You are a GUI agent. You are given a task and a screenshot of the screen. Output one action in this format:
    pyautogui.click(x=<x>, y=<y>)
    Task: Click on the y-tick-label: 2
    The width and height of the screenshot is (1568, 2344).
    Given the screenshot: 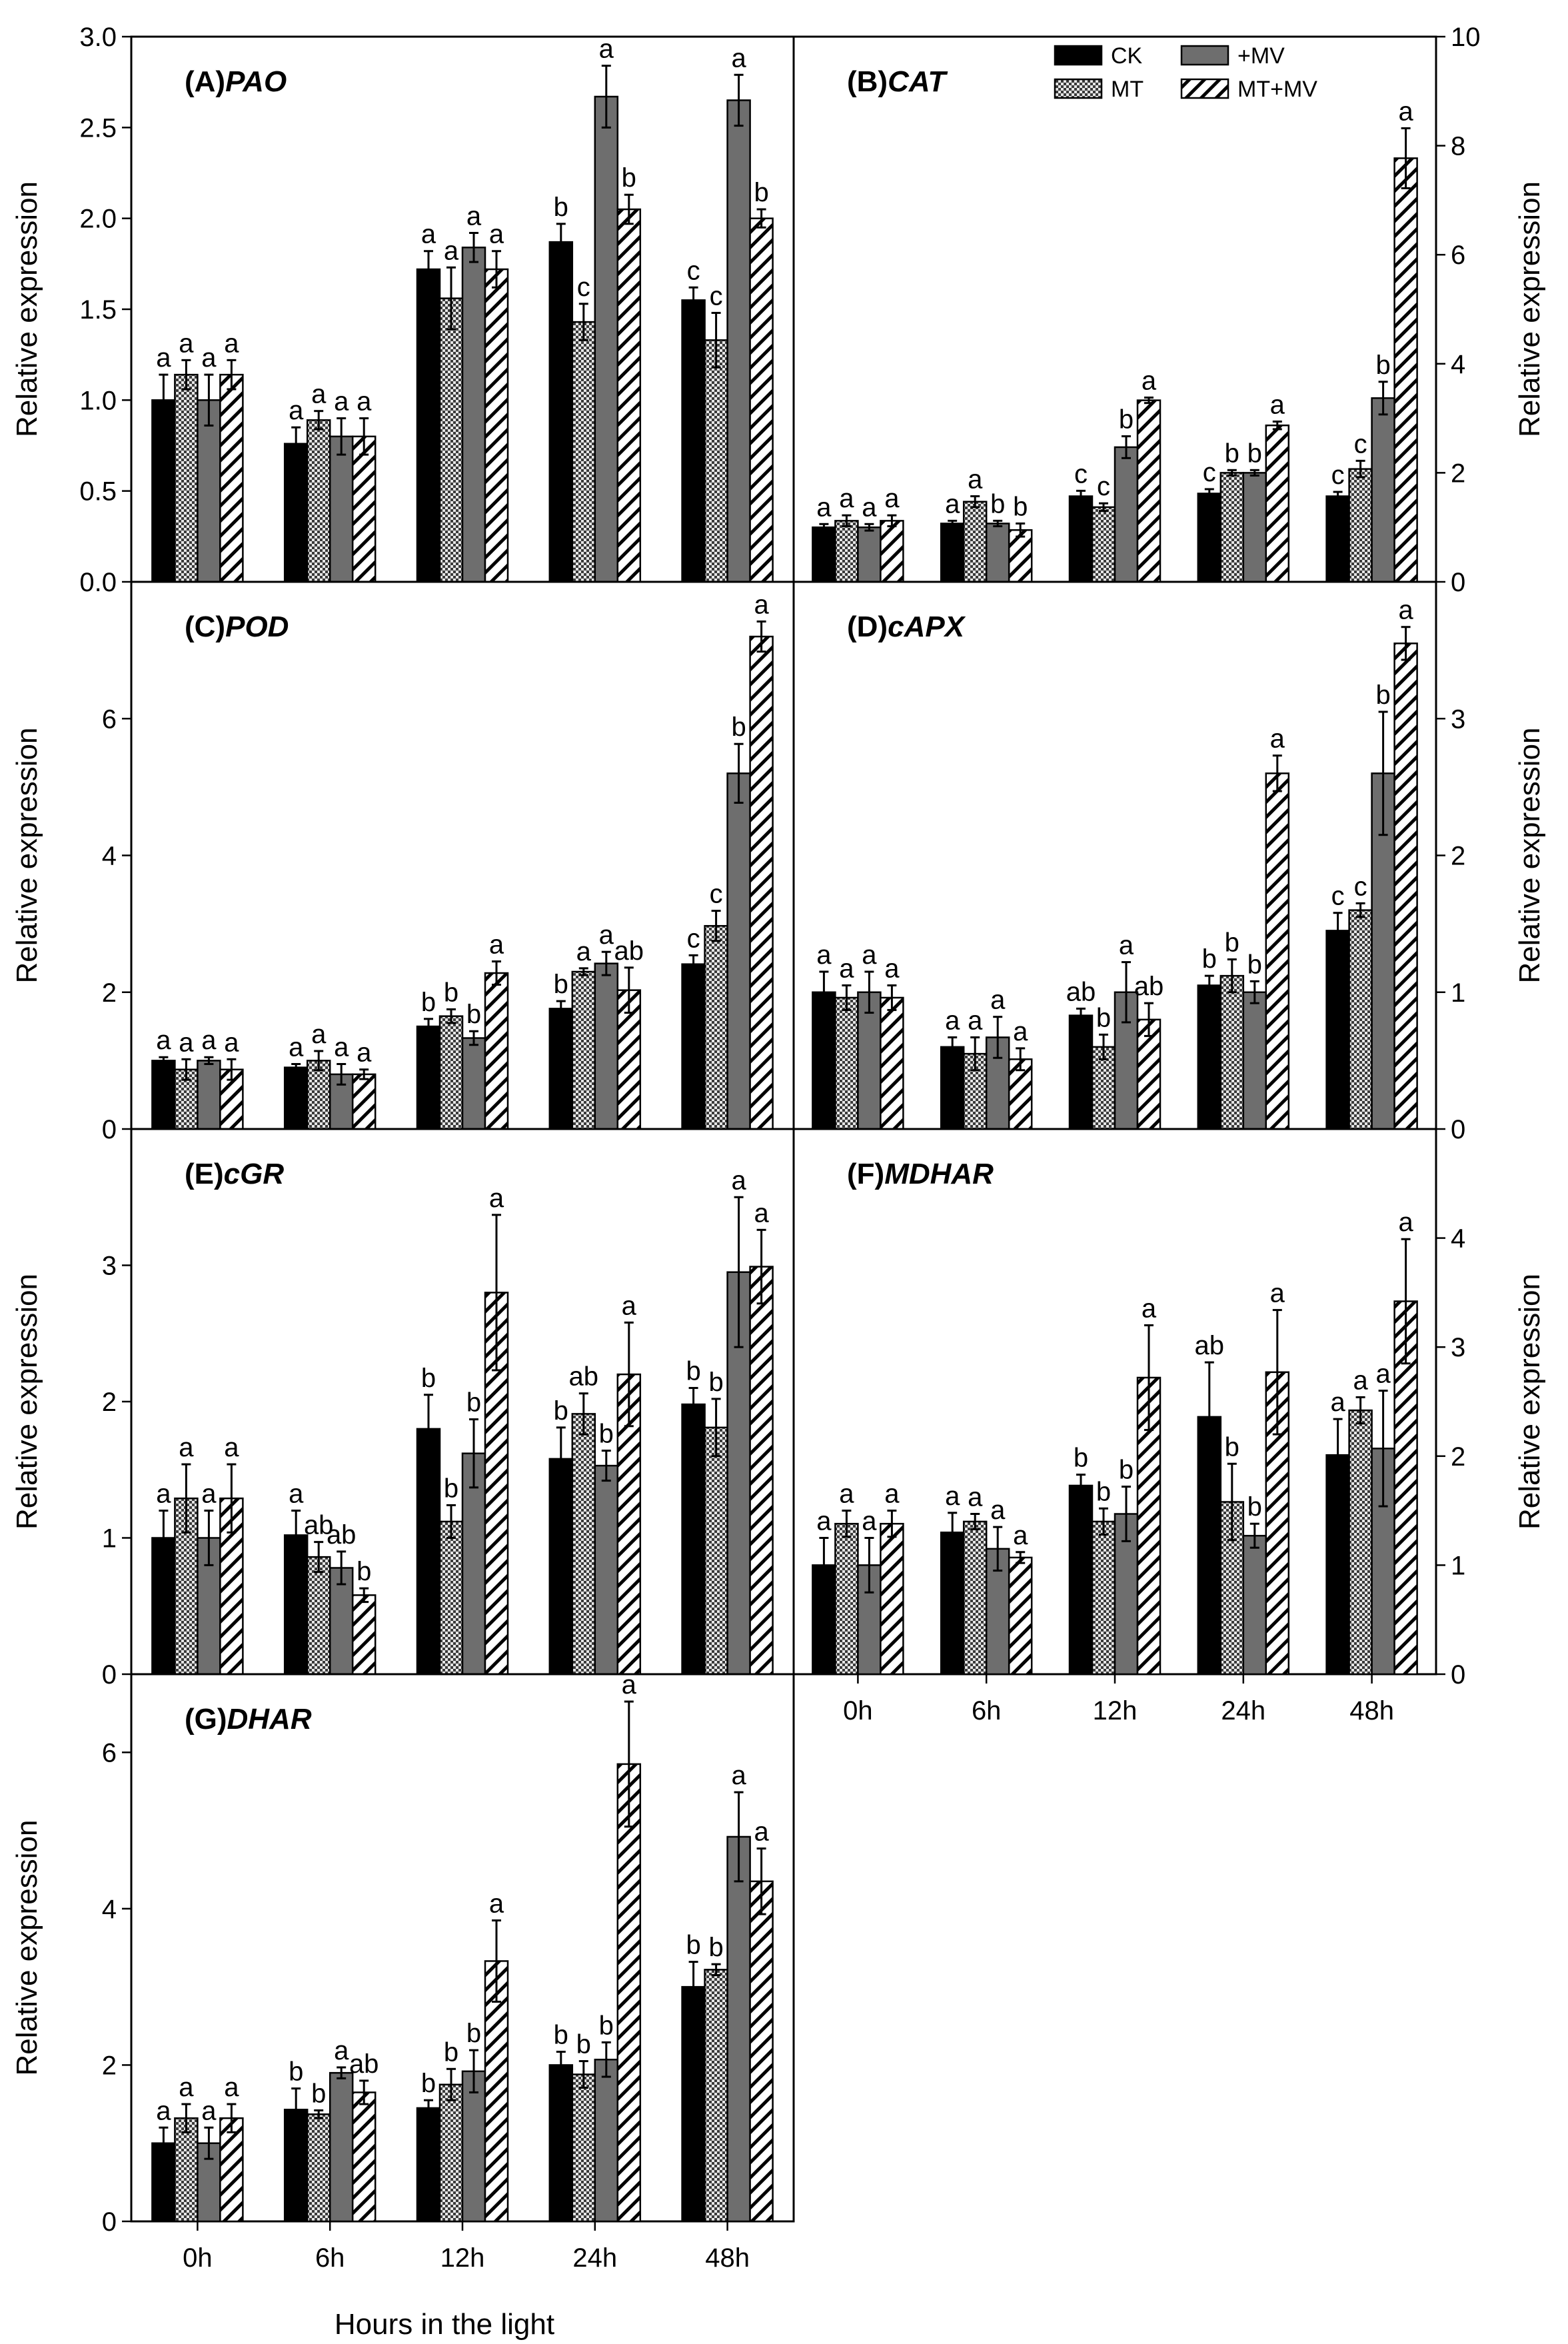 What is the action you would take?
    pyautogui.click(x=1458, y=473)
    